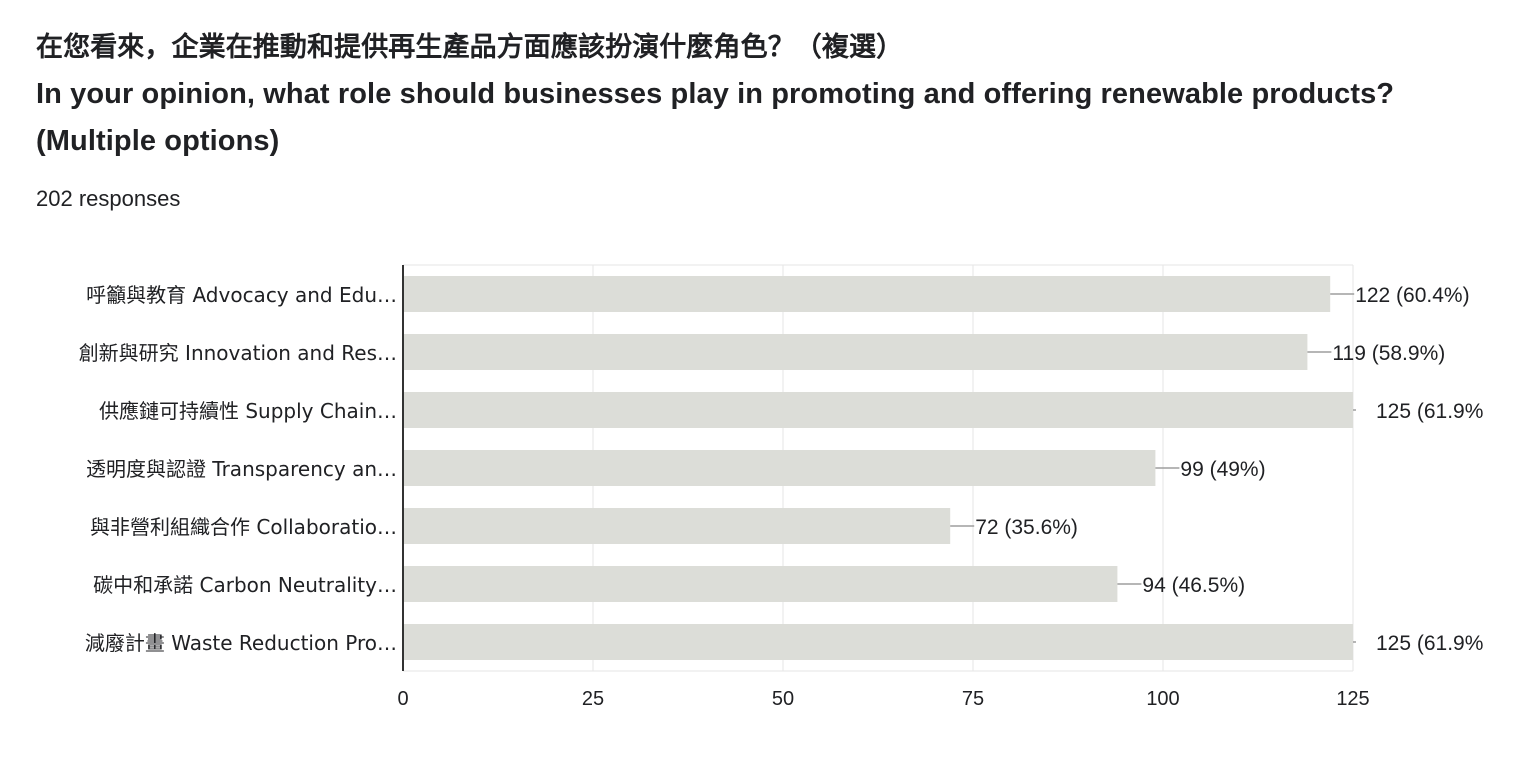 Image resolution: width=1518 pixels, height=782 pixels. Describe the element at coordinates (973, 699) in the screenshot. I see `x-tick-label: 75` at that location.